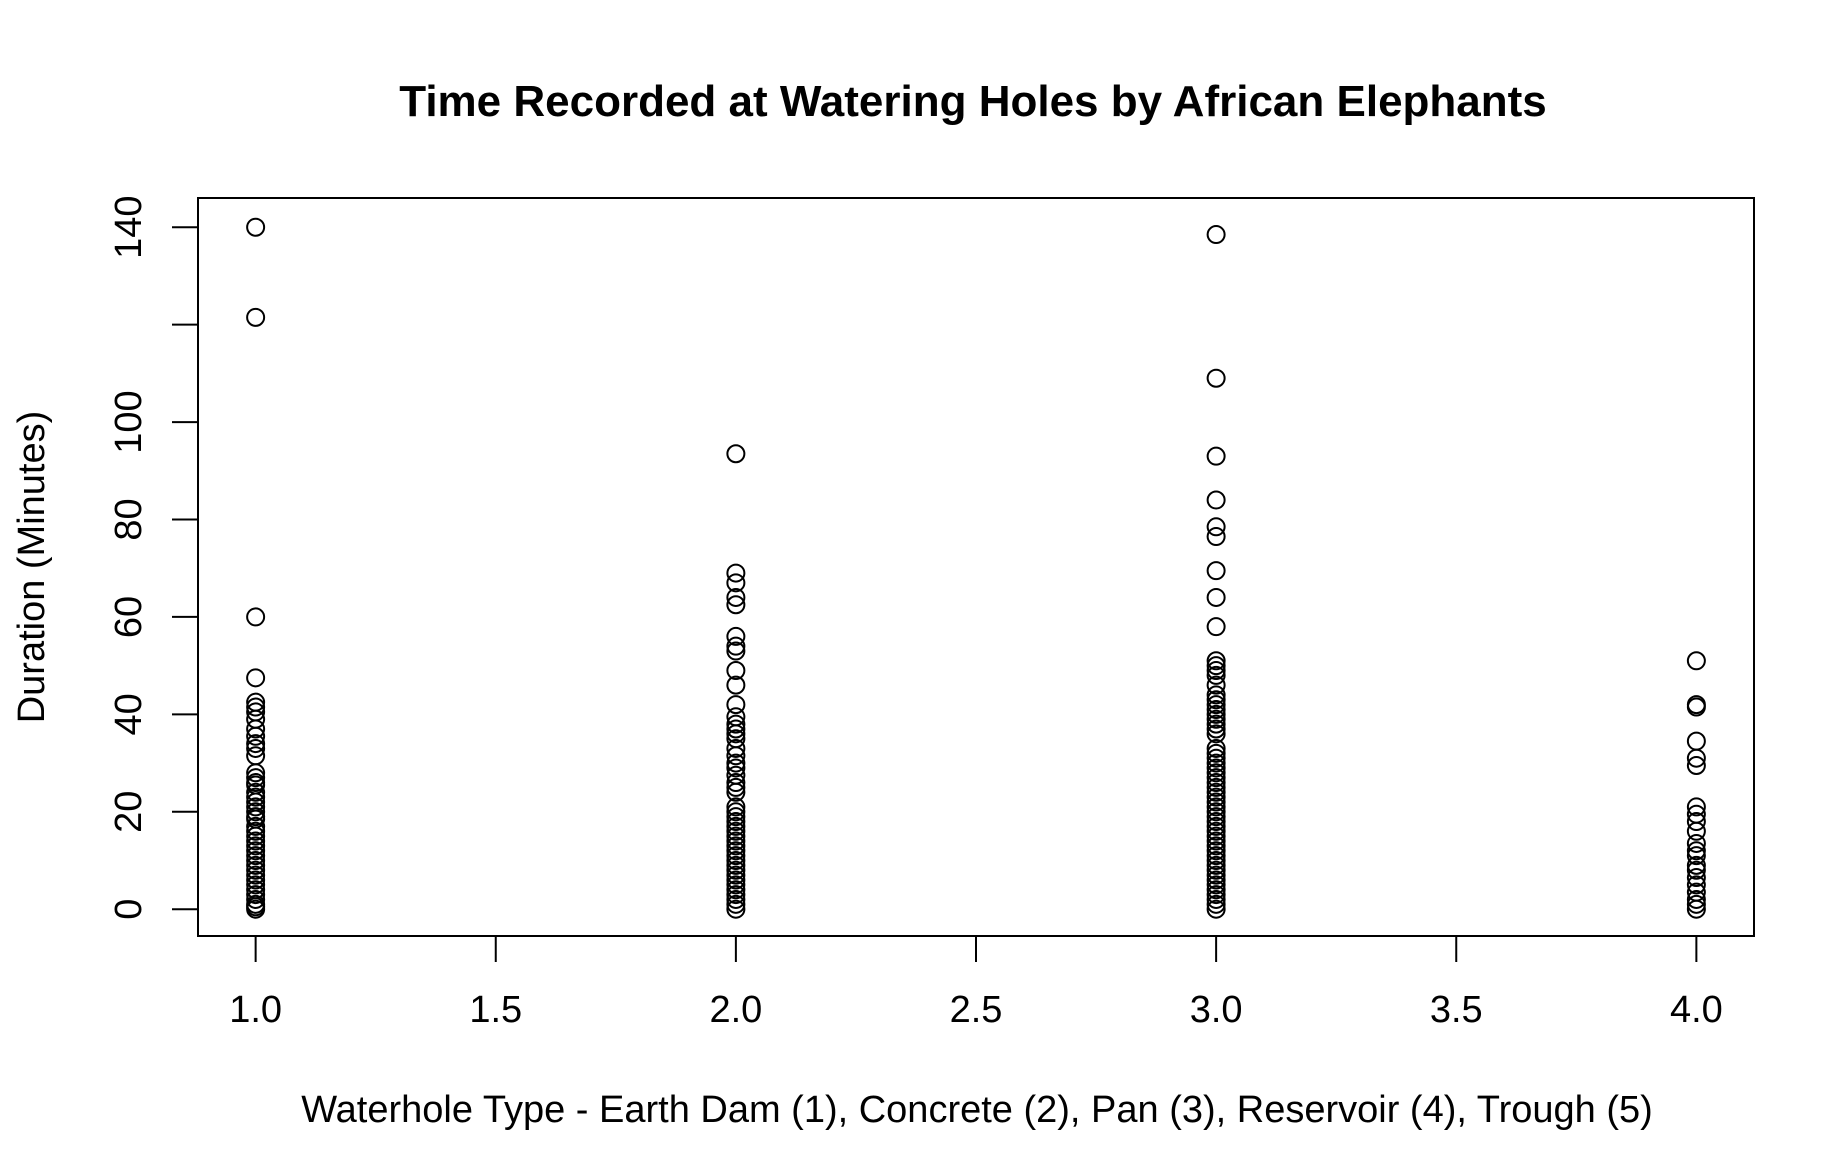 The image size is (1835, 1170). Describe the element at coordinates (1696, 1010) in the screenshot. I see `x-tick-label: 4.0` at that location.